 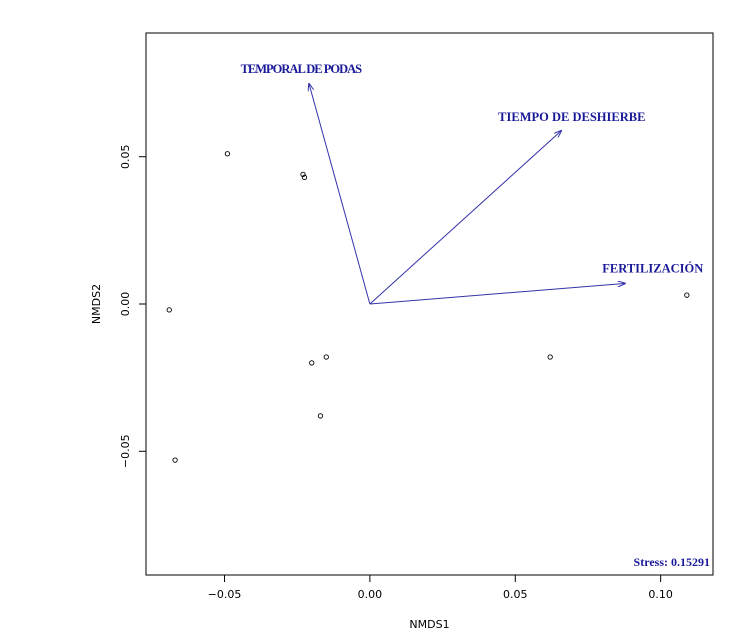 What do you see at coordinates (440, 588) in the screenshot?
I see `x-axis: −0.05 0.00 0.05 0.10` at bounding box center [440, 588].